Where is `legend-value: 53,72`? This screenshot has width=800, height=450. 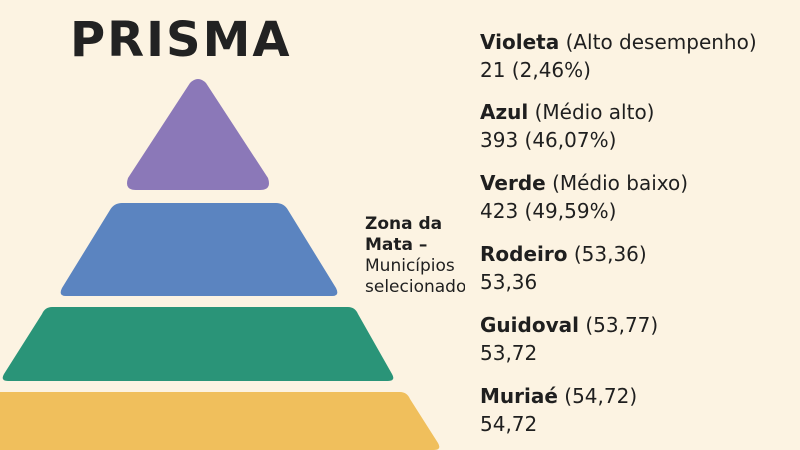
legend-value: 53,72 is located at coordinates (509, 353).